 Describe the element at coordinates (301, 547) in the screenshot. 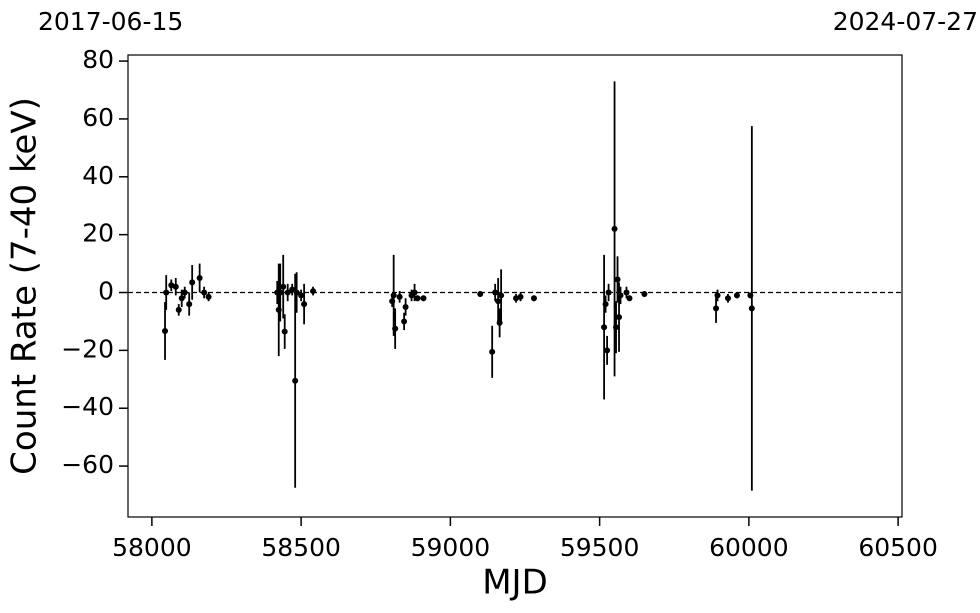

I see `x-tick-label: 58500` at that location.